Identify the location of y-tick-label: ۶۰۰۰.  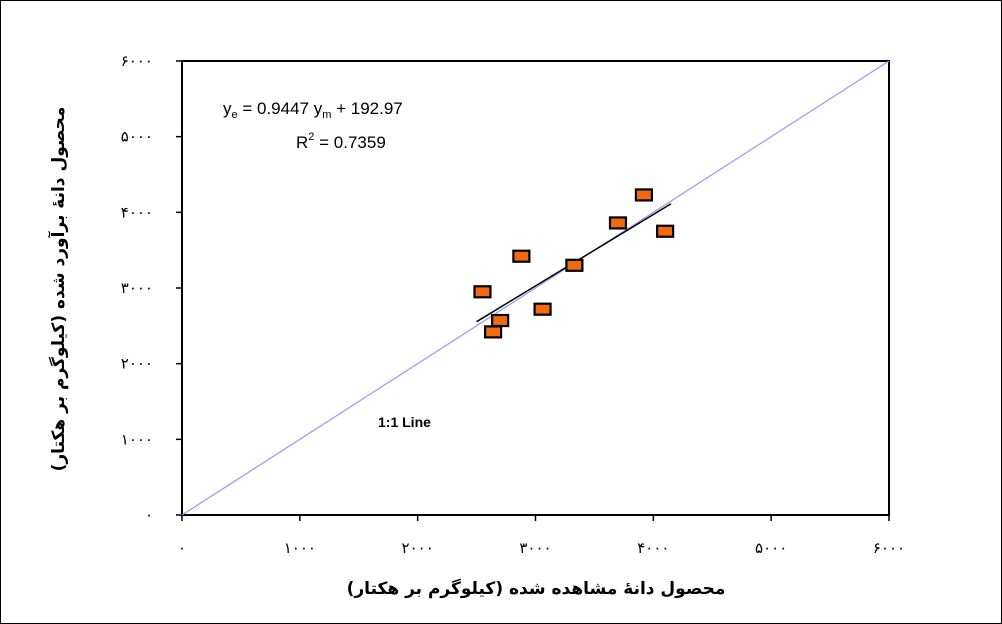
(137, 61).